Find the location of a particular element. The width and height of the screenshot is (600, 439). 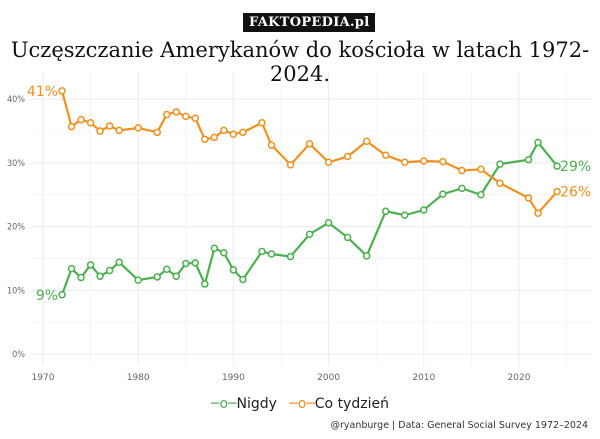

legend-label: Nigdy is located at coordinates (256, 404).